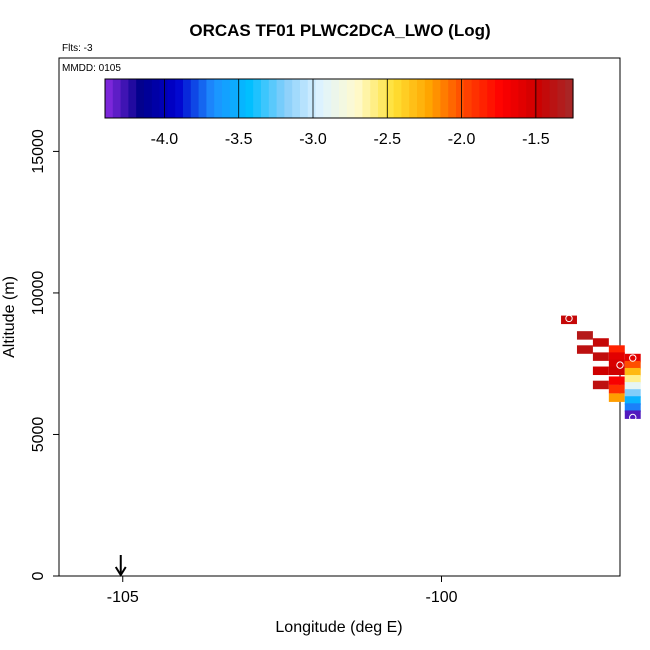 This screenshot has width=650, height=650. What do you see at coordinates (91, 68) in the screenshot?
I see `date-label: MMDD: 0105` at bounding box center [91, 68].